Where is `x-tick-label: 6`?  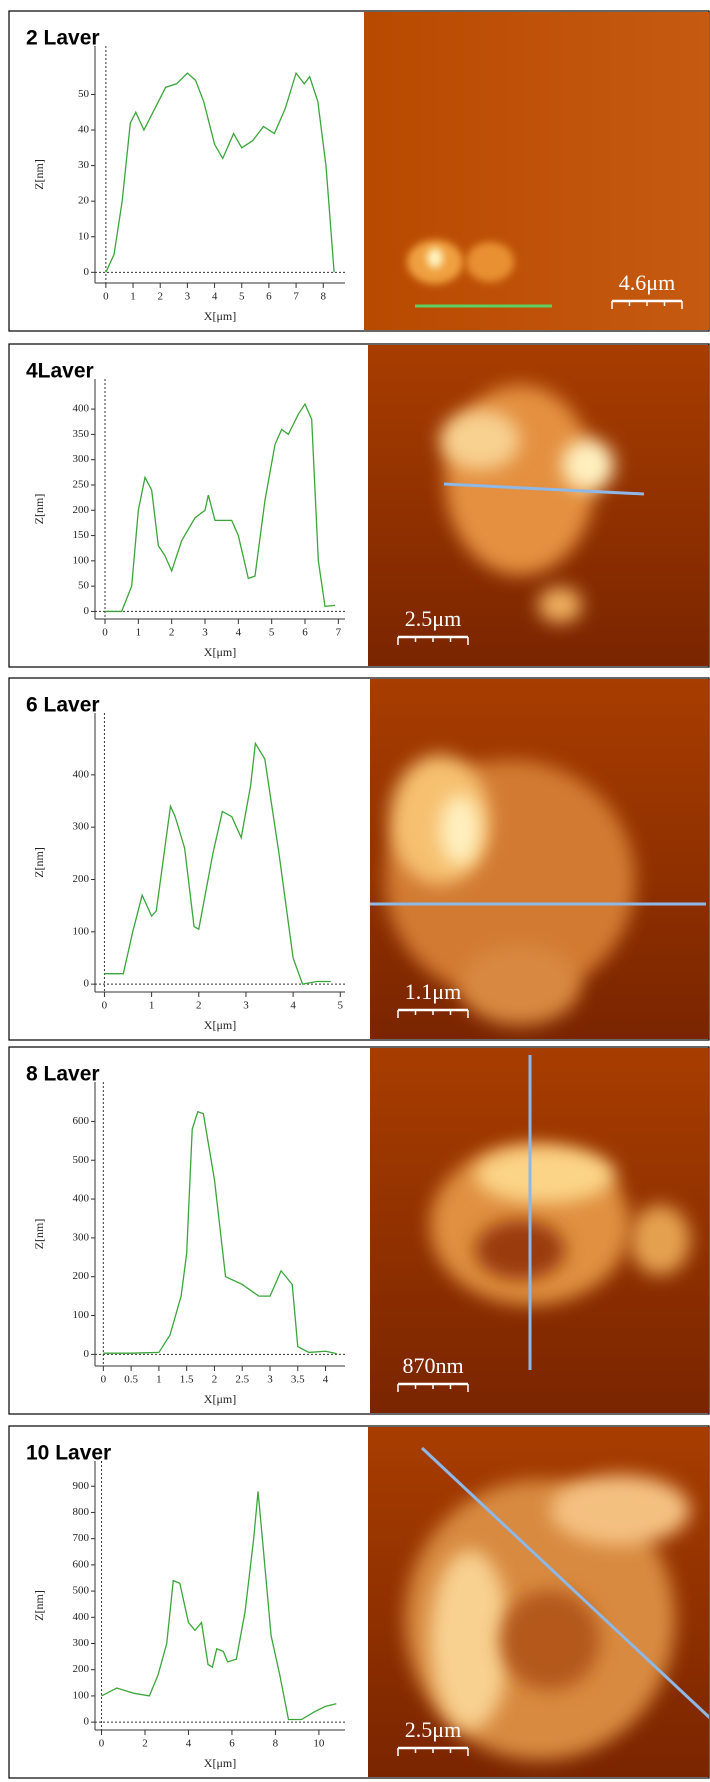 x-tick-label: 6 is located at coordinates (232, 1744).